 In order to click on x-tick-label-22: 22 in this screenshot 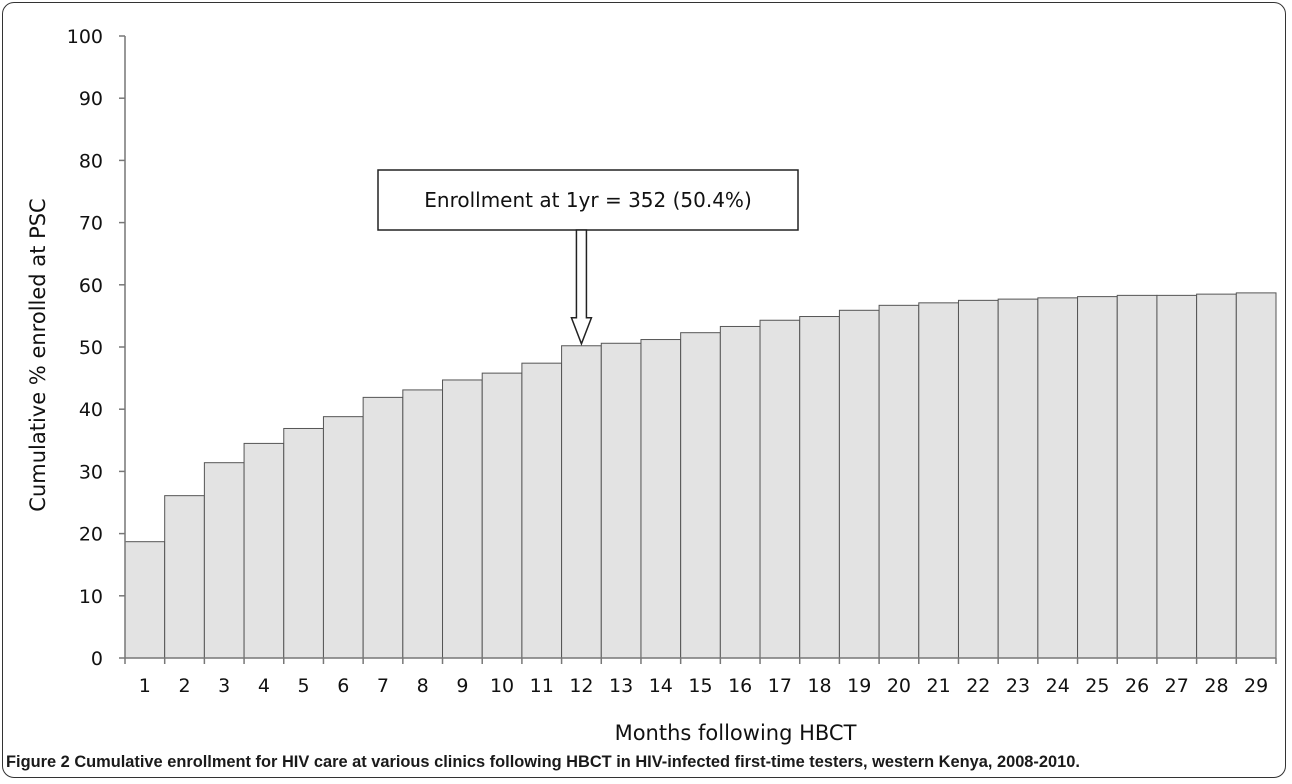, I will do `click(978, 686)`.